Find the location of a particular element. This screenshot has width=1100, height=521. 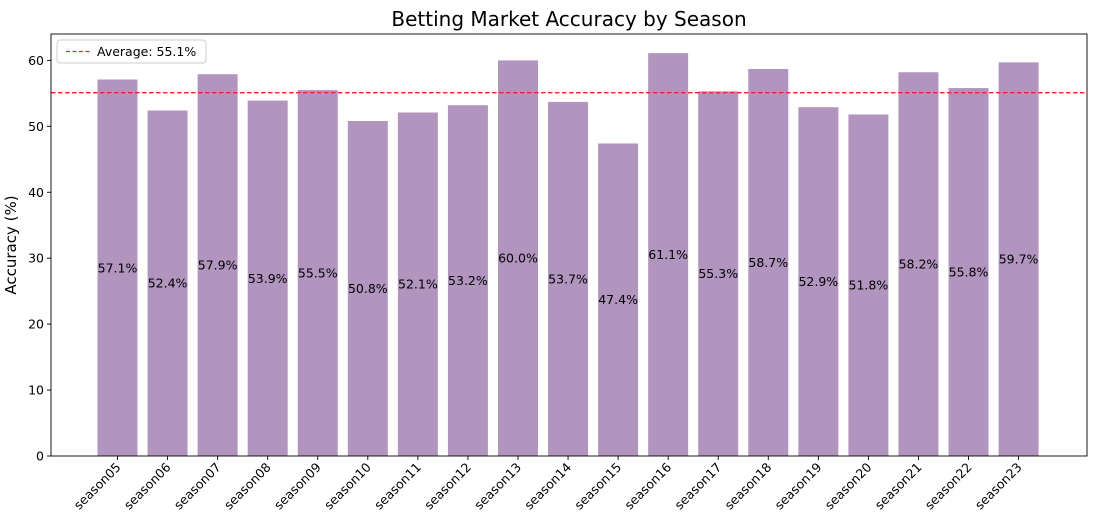

y-tick-label: 30 is located at coordinates (36, 258).